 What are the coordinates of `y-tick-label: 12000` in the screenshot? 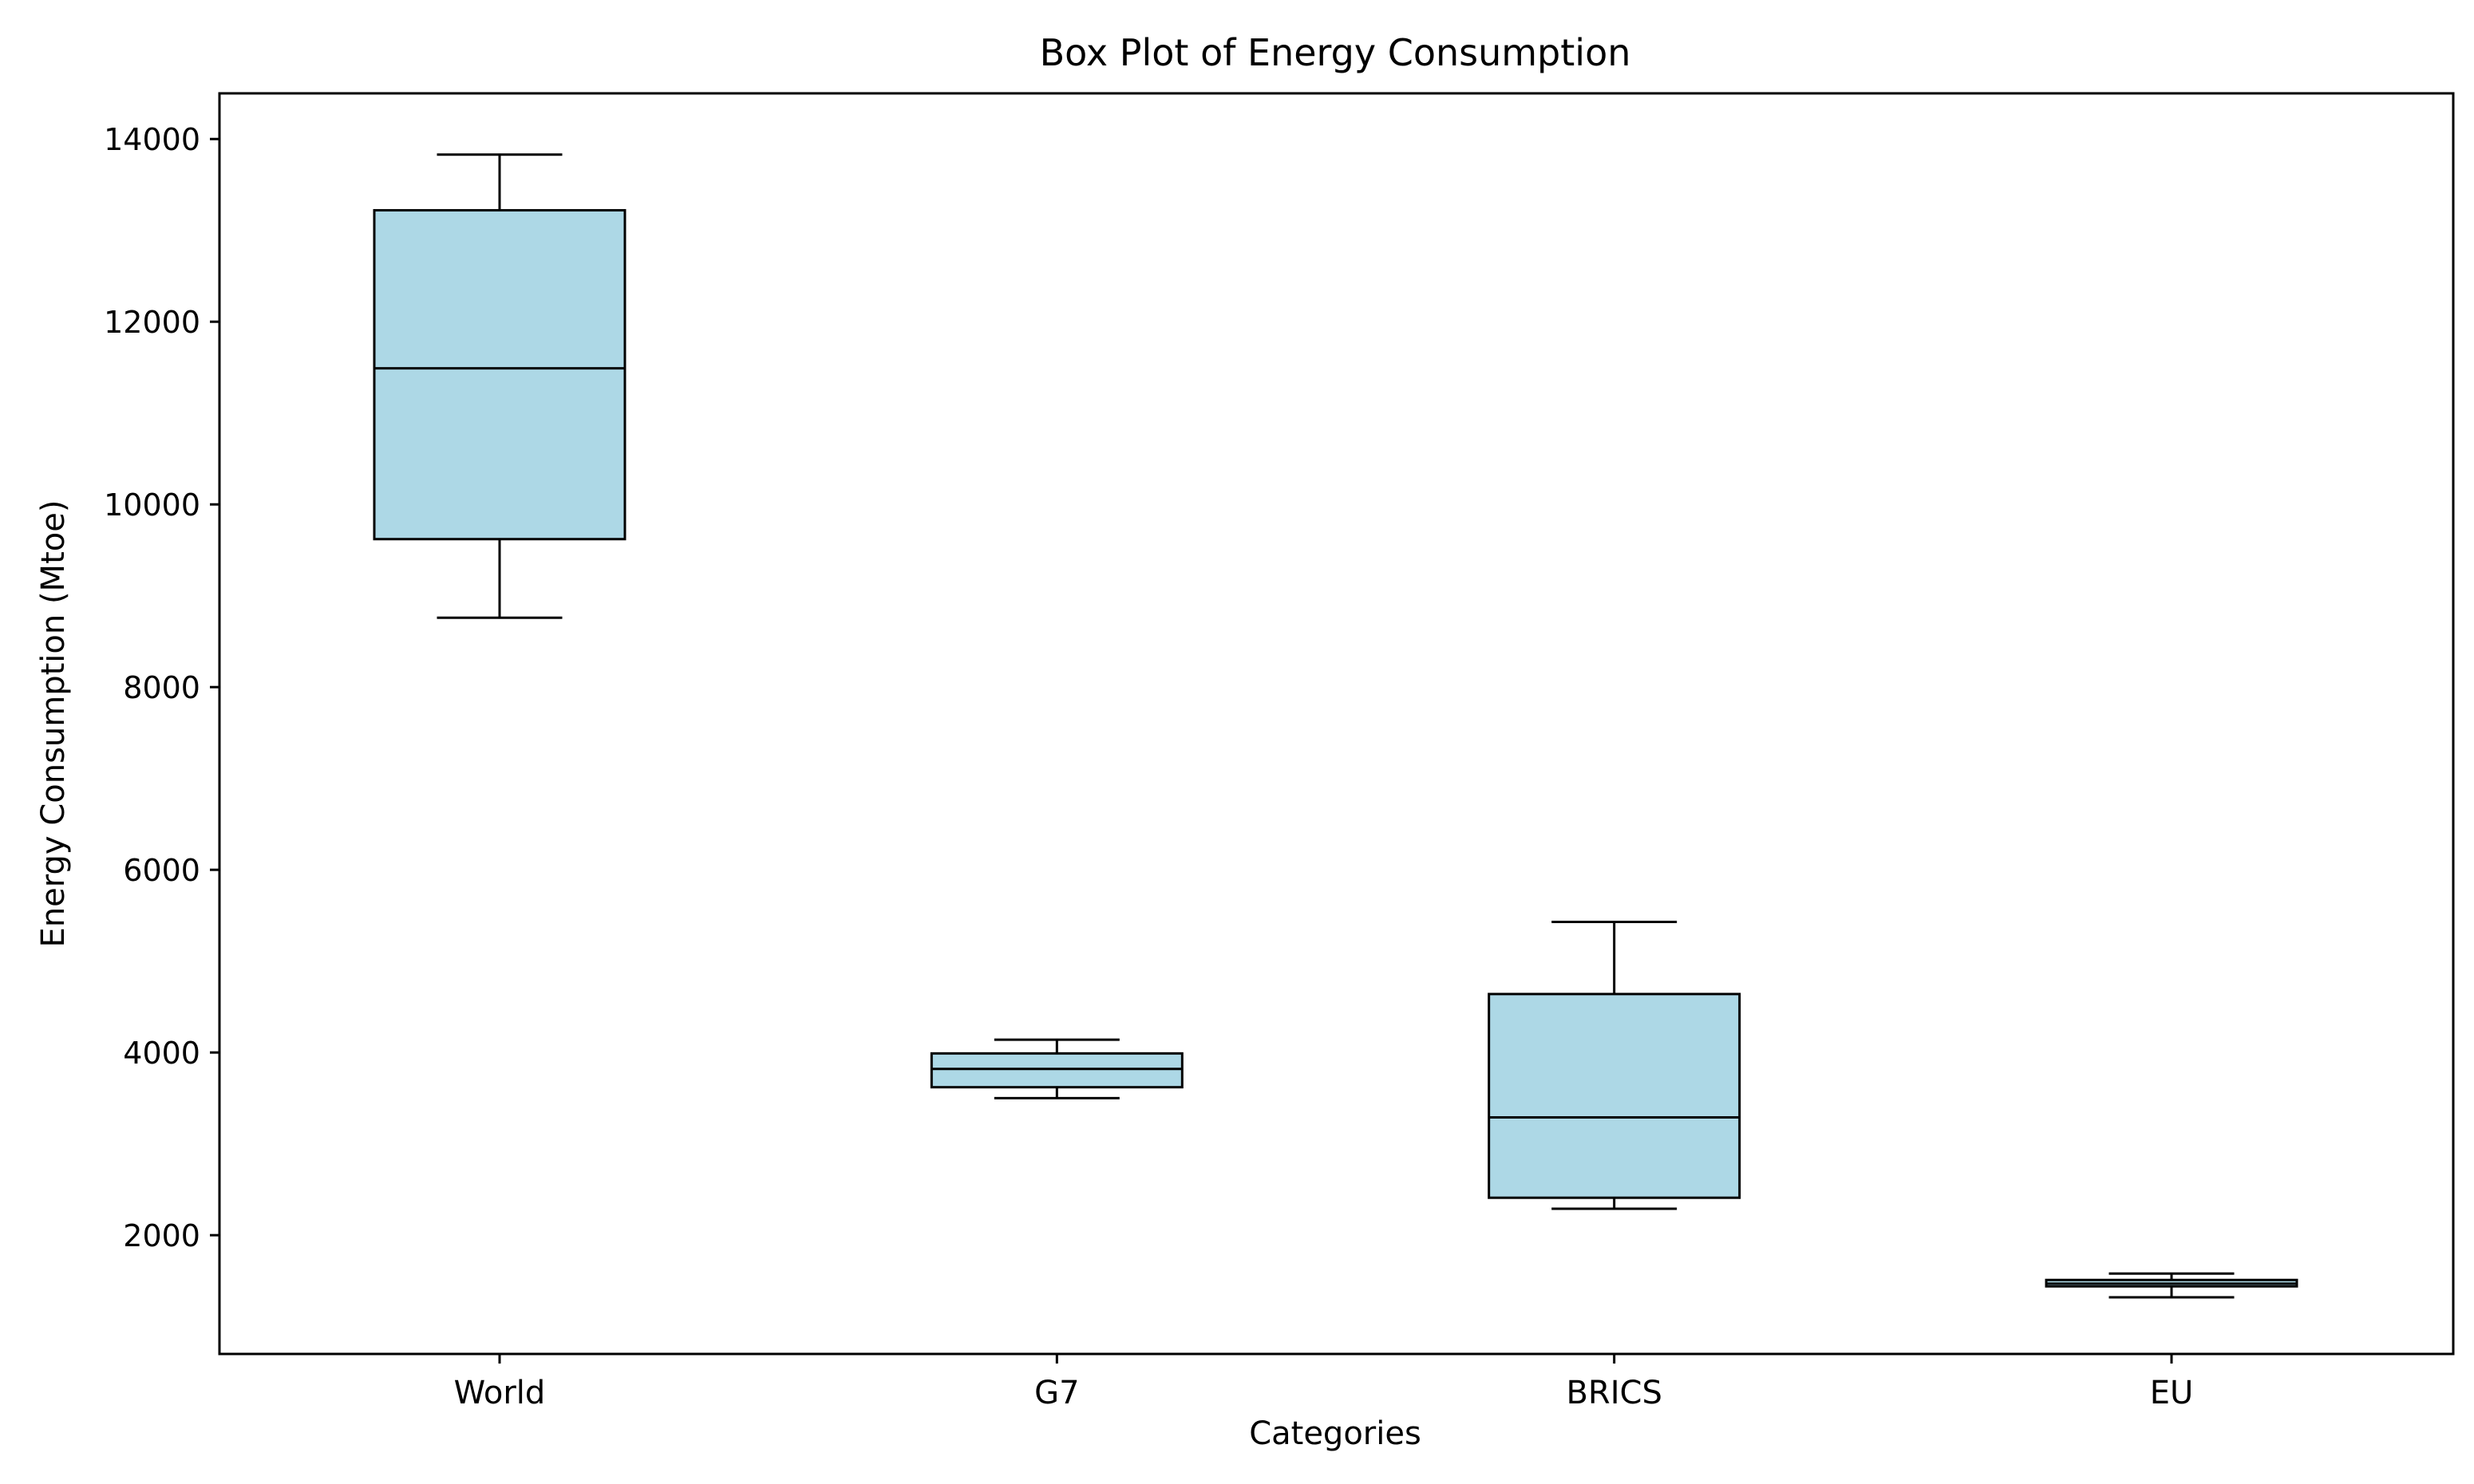 It's located at (152, 322).